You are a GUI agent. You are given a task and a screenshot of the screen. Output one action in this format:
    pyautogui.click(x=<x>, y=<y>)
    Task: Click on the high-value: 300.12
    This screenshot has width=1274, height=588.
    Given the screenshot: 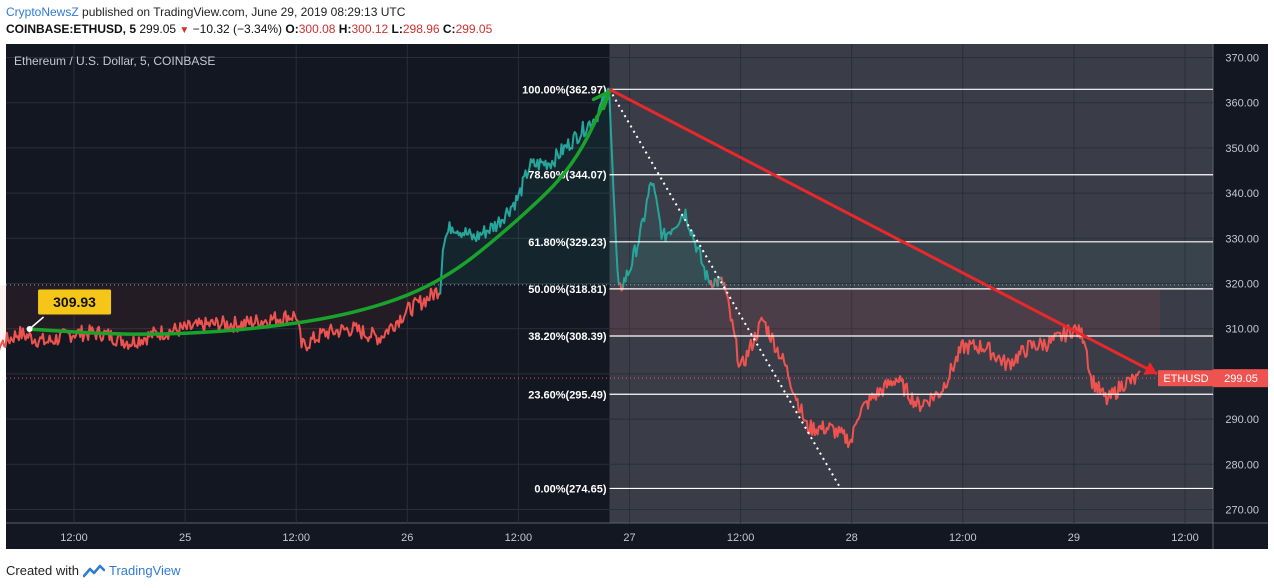 What is the action you would take?
    pyautogui.click(x=370, y=29)
    